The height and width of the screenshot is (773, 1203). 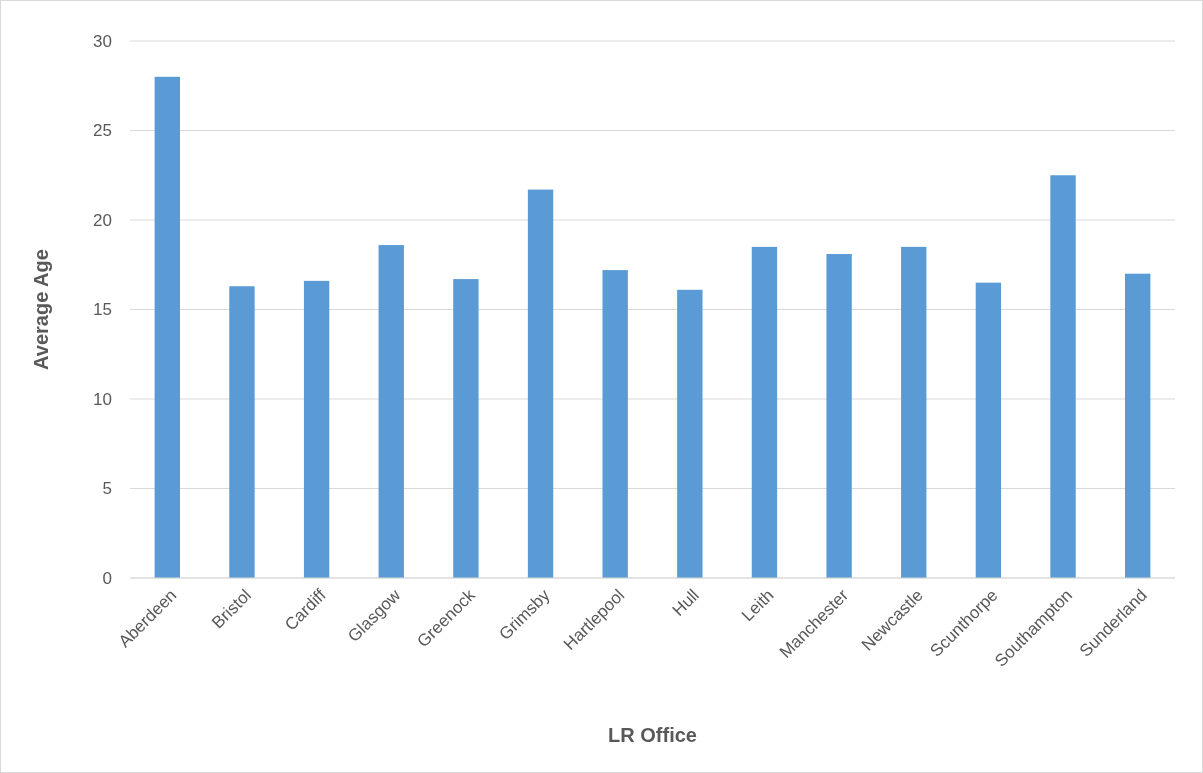 I want to click on x-tick-label: Hull, so click(x=685, y=602).